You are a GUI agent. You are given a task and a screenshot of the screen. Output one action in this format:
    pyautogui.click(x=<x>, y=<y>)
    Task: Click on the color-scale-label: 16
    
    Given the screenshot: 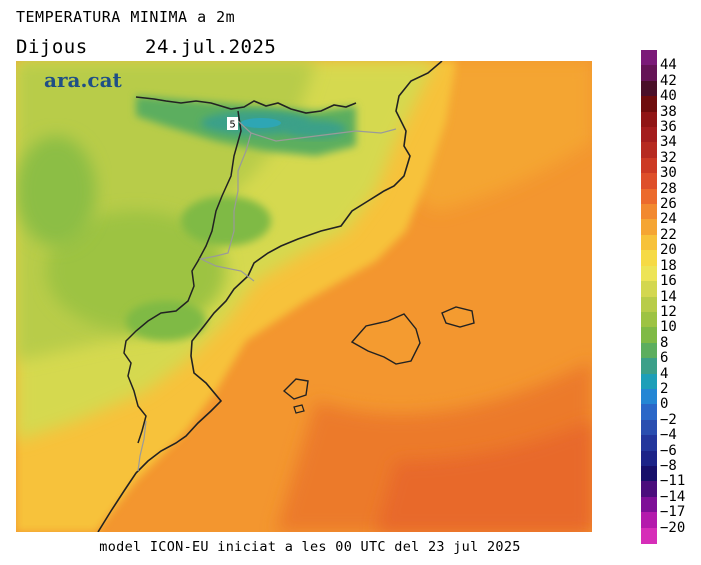 What is the action you would take?
    pyautogui.click(x=668, y=281)
    